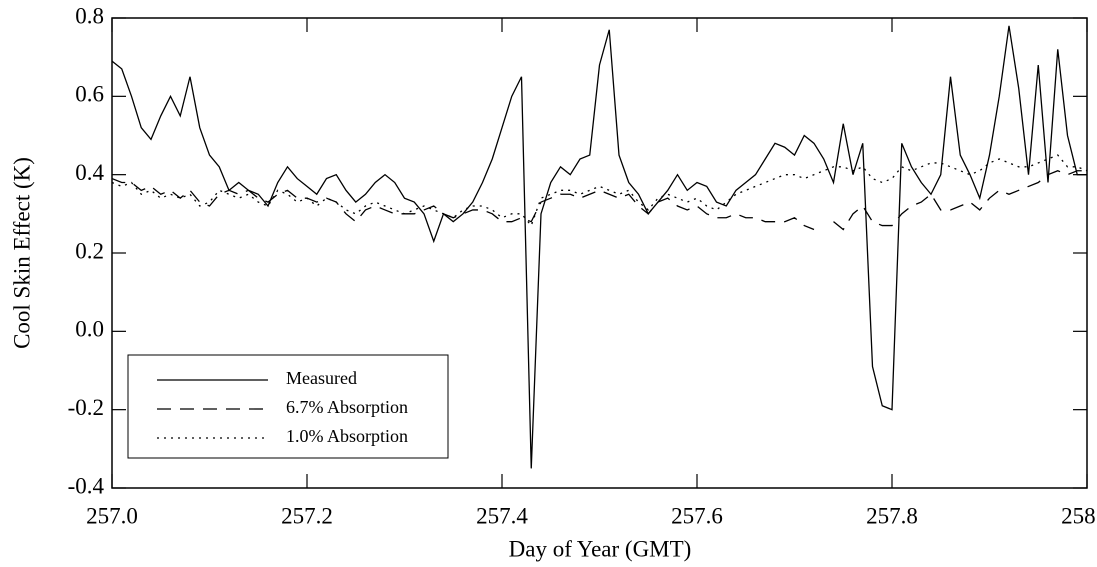  I want to click on y-axis-label: Cool Skin Effect (K), so click(21, 253).